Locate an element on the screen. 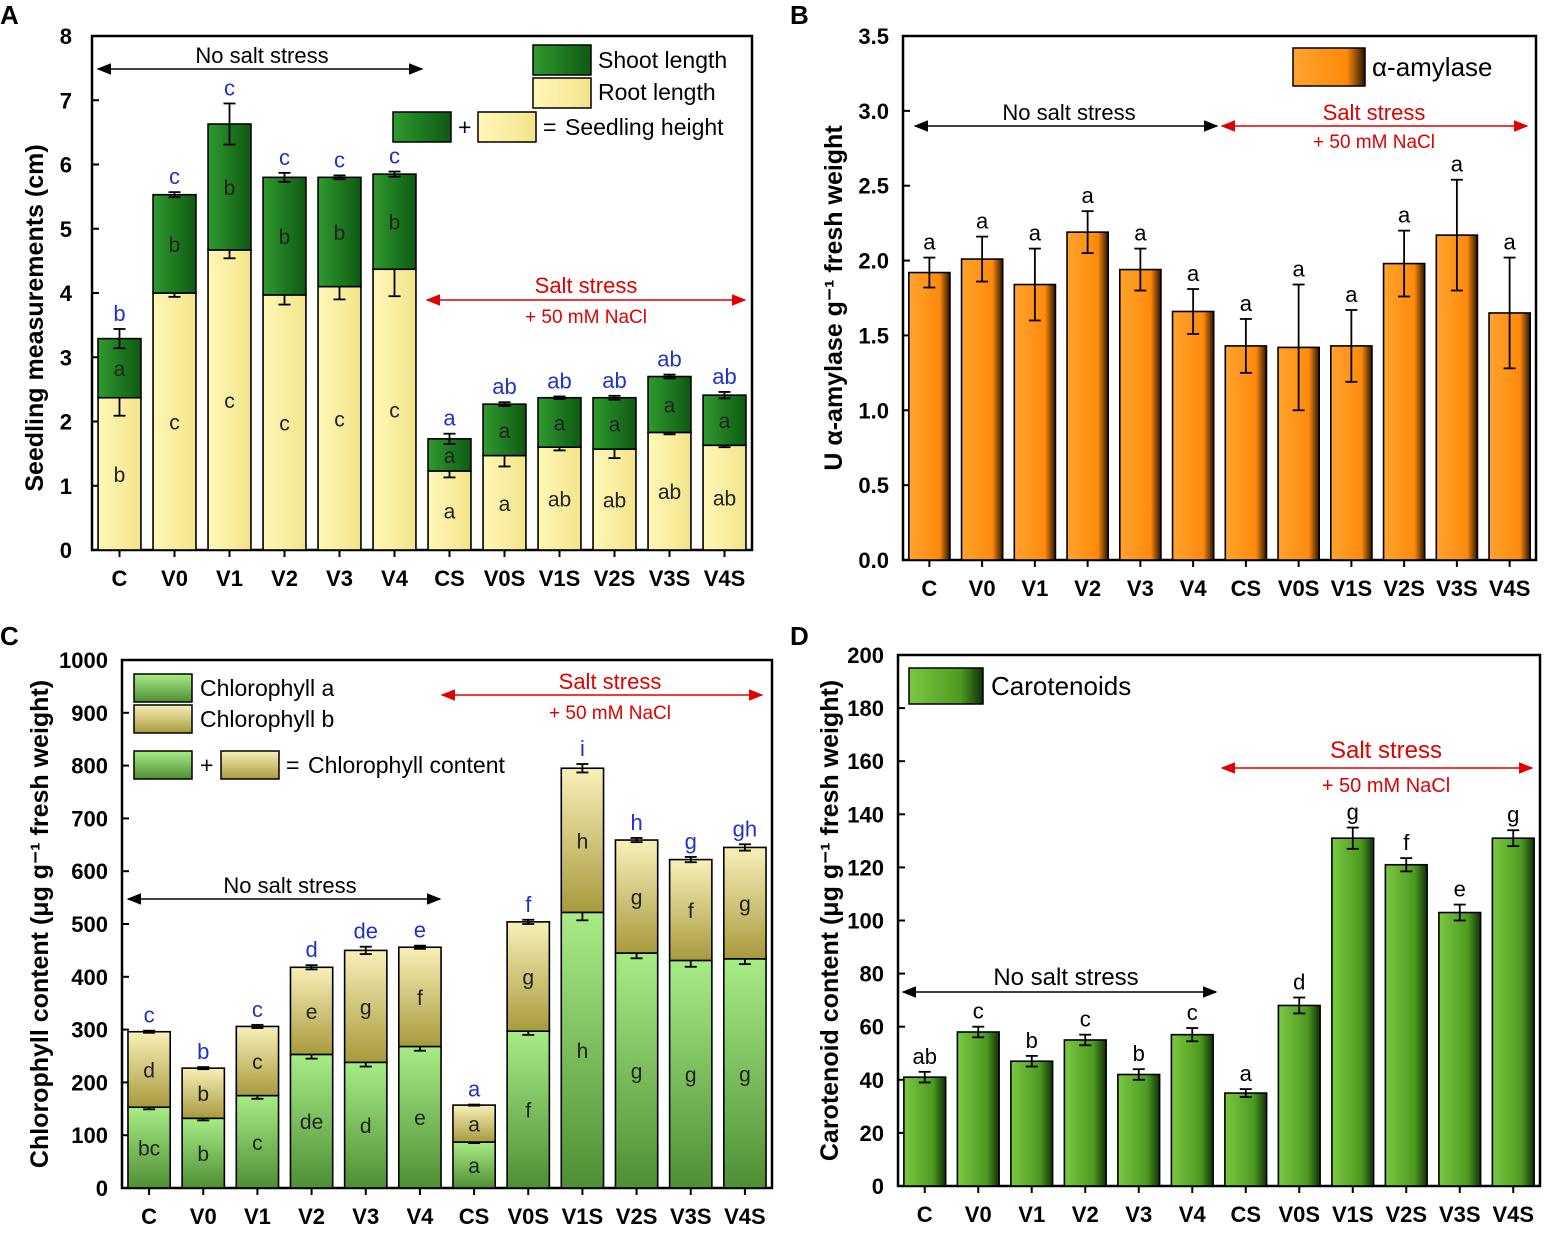  bar-carotenoids-v4s is located at coordinates (1513, 1012).